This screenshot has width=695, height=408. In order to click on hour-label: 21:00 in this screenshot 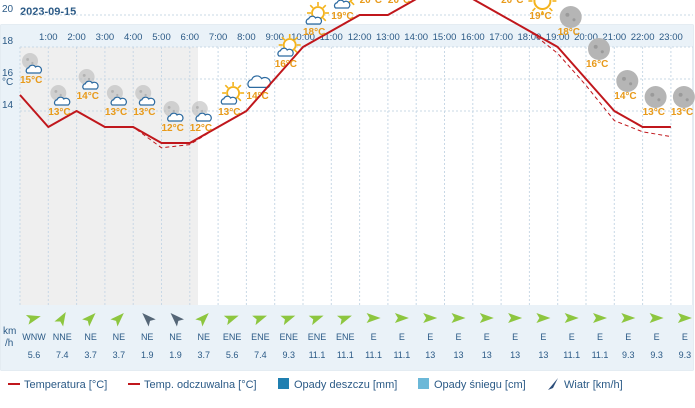, I will do `click(614, 37)`.